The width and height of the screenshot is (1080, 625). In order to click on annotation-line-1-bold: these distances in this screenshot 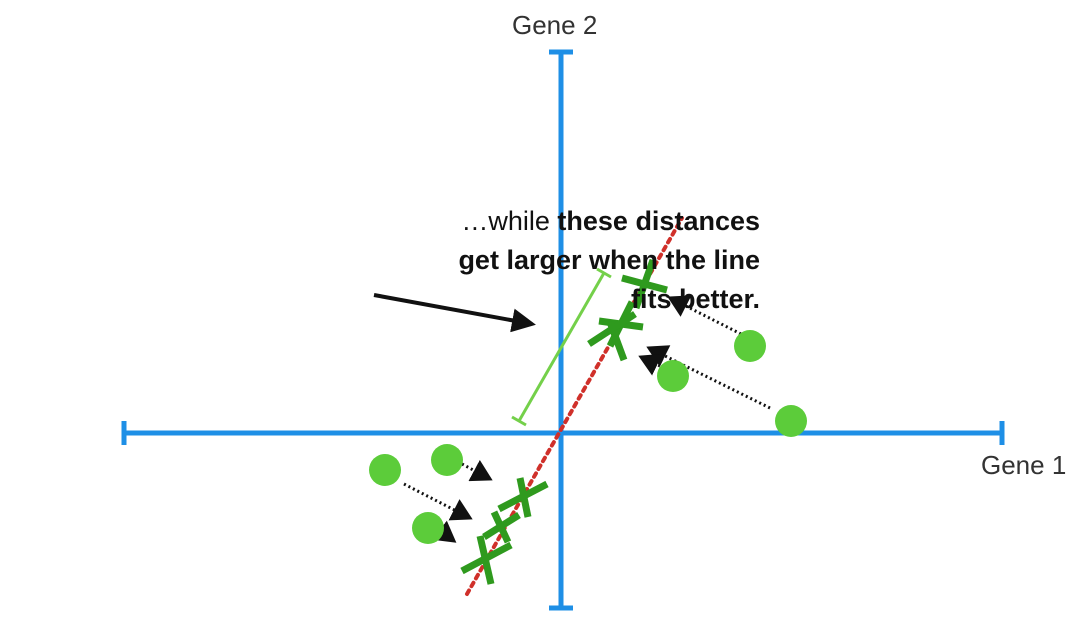, I will do `click(658, 221)`.